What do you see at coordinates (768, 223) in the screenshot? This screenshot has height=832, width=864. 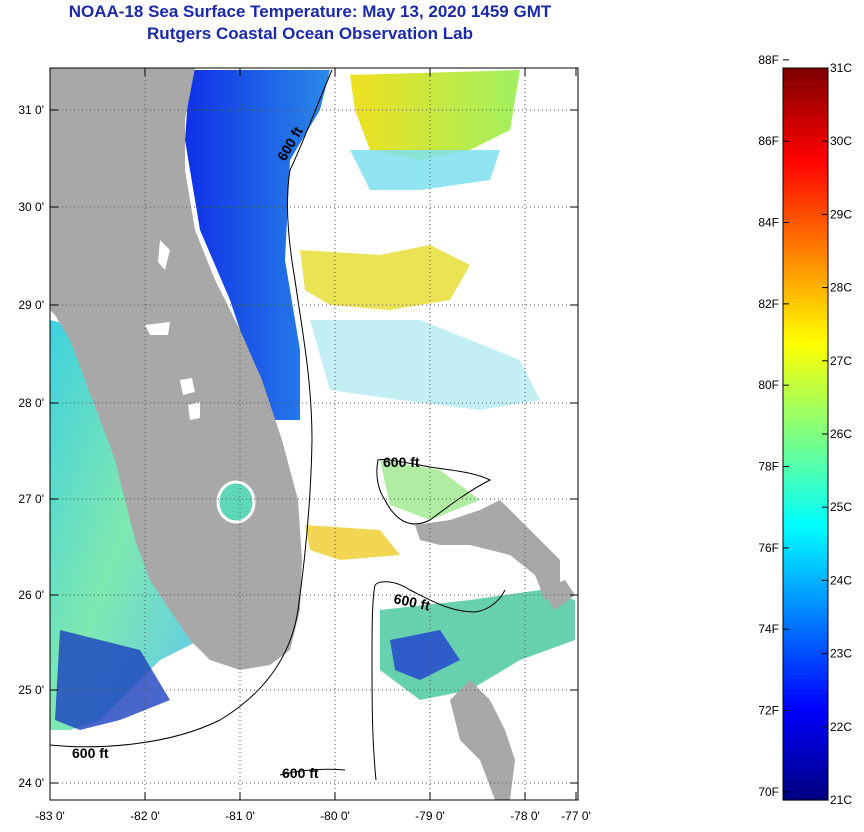 I see `fahrenheit-tick-label: 84F` at bounding box center [768, 223].